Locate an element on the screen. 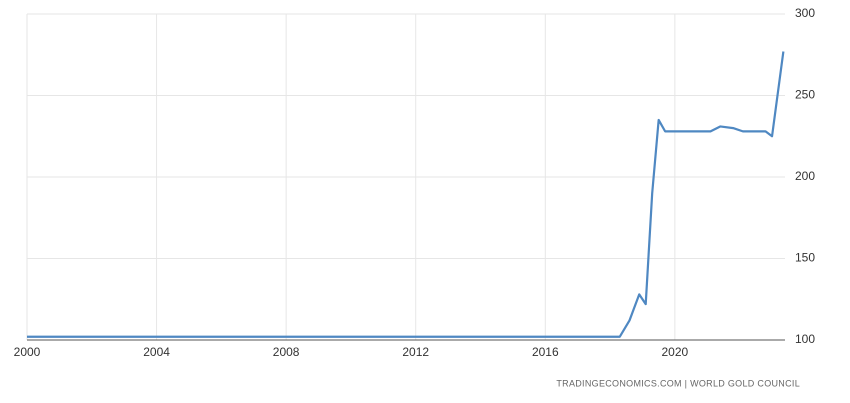 The image size is (850, 403). y-tick-label: 200 is located at coordinates (805, 176).